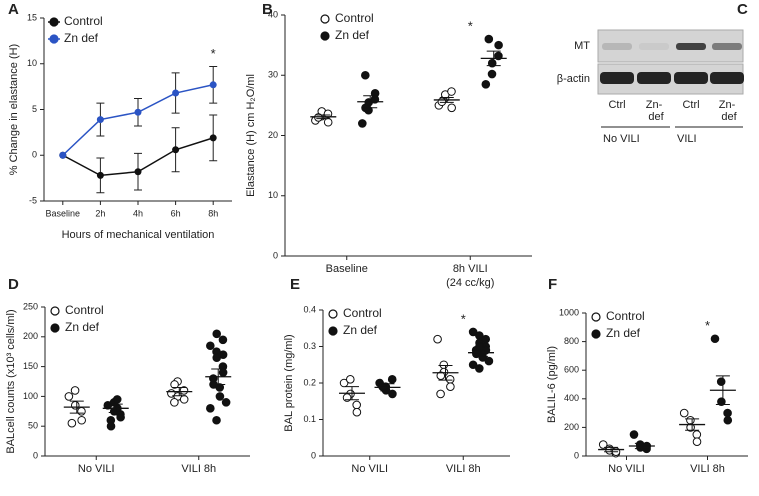 The height and width of the screenshot is (496, 759). I want to click on row-label: MT, so click(582, 46).